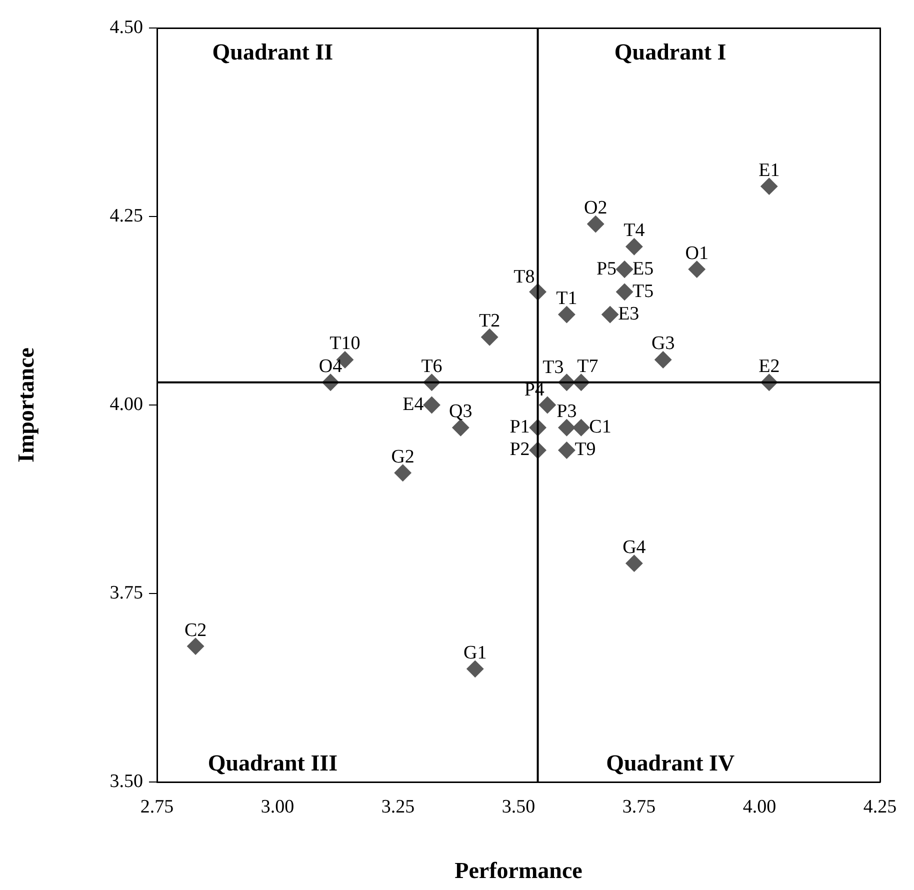 This screenshot has width=914, height=890. I want to click on x-tick-label: 3.25, so click(398, 807).